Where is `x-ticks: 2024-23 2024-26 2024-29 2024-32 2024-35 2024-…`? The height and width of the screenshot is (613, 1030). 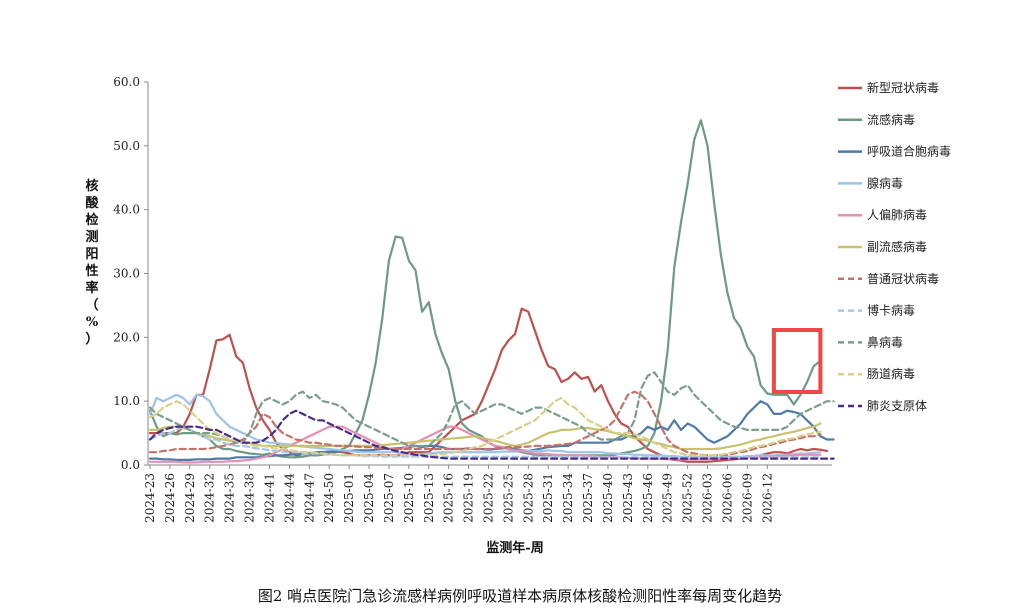 x-ticks: 2024-23 2024-26 2024-29 2024-32 2024-35 2024-… is located at coordinates (458, 494).